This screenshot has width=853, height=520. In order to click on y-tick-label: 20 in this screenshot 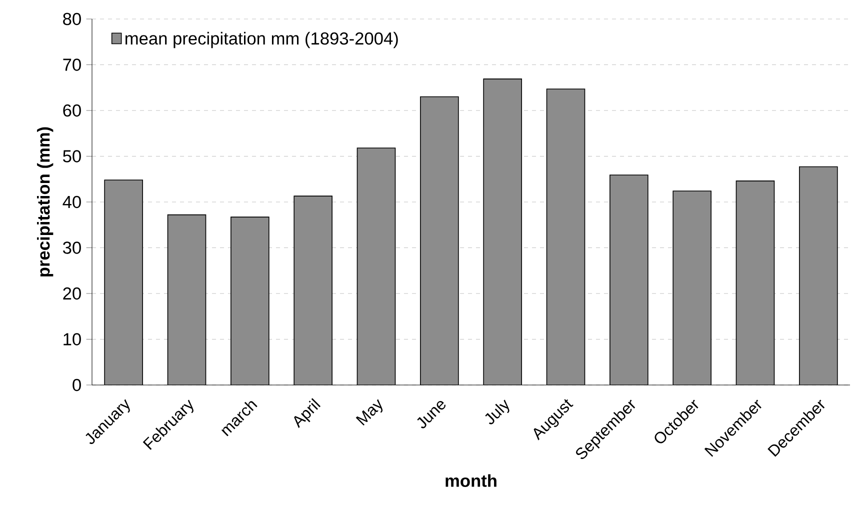, I will do `click(72, 293)`.